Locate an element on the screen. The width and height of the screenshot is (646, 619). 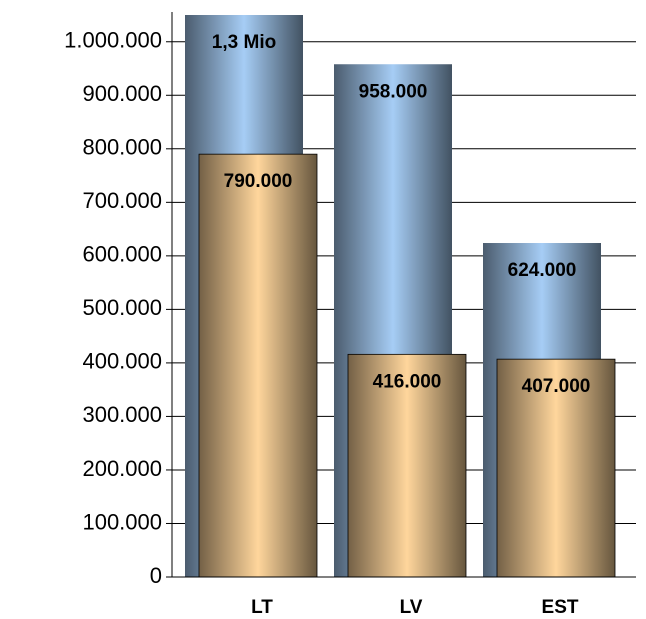
y-tick-label: 800.000 is located at coordinates (122, 147).